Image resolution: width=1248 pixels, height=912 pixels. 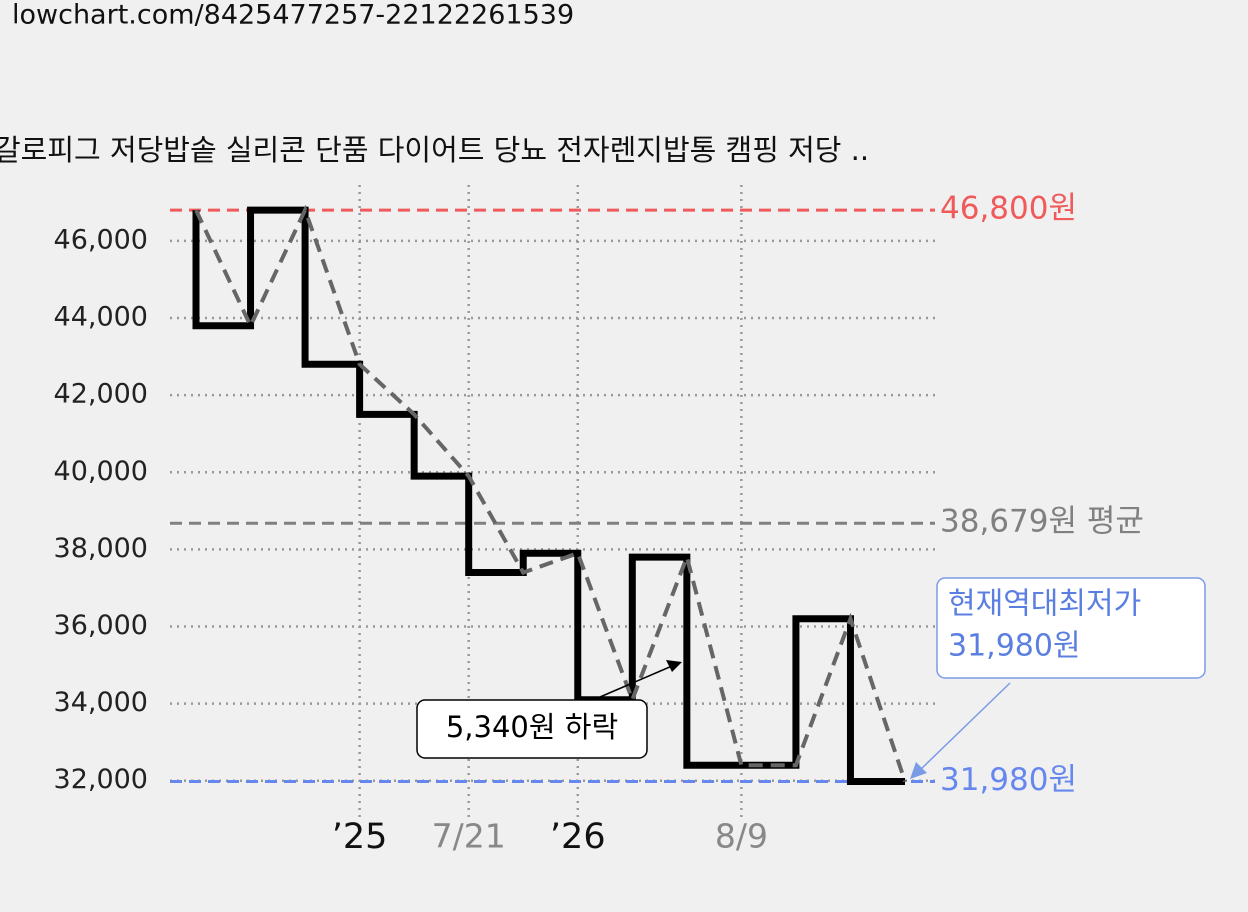 I want to click on x-tick-label: ’26, so click(x=578, y=837).